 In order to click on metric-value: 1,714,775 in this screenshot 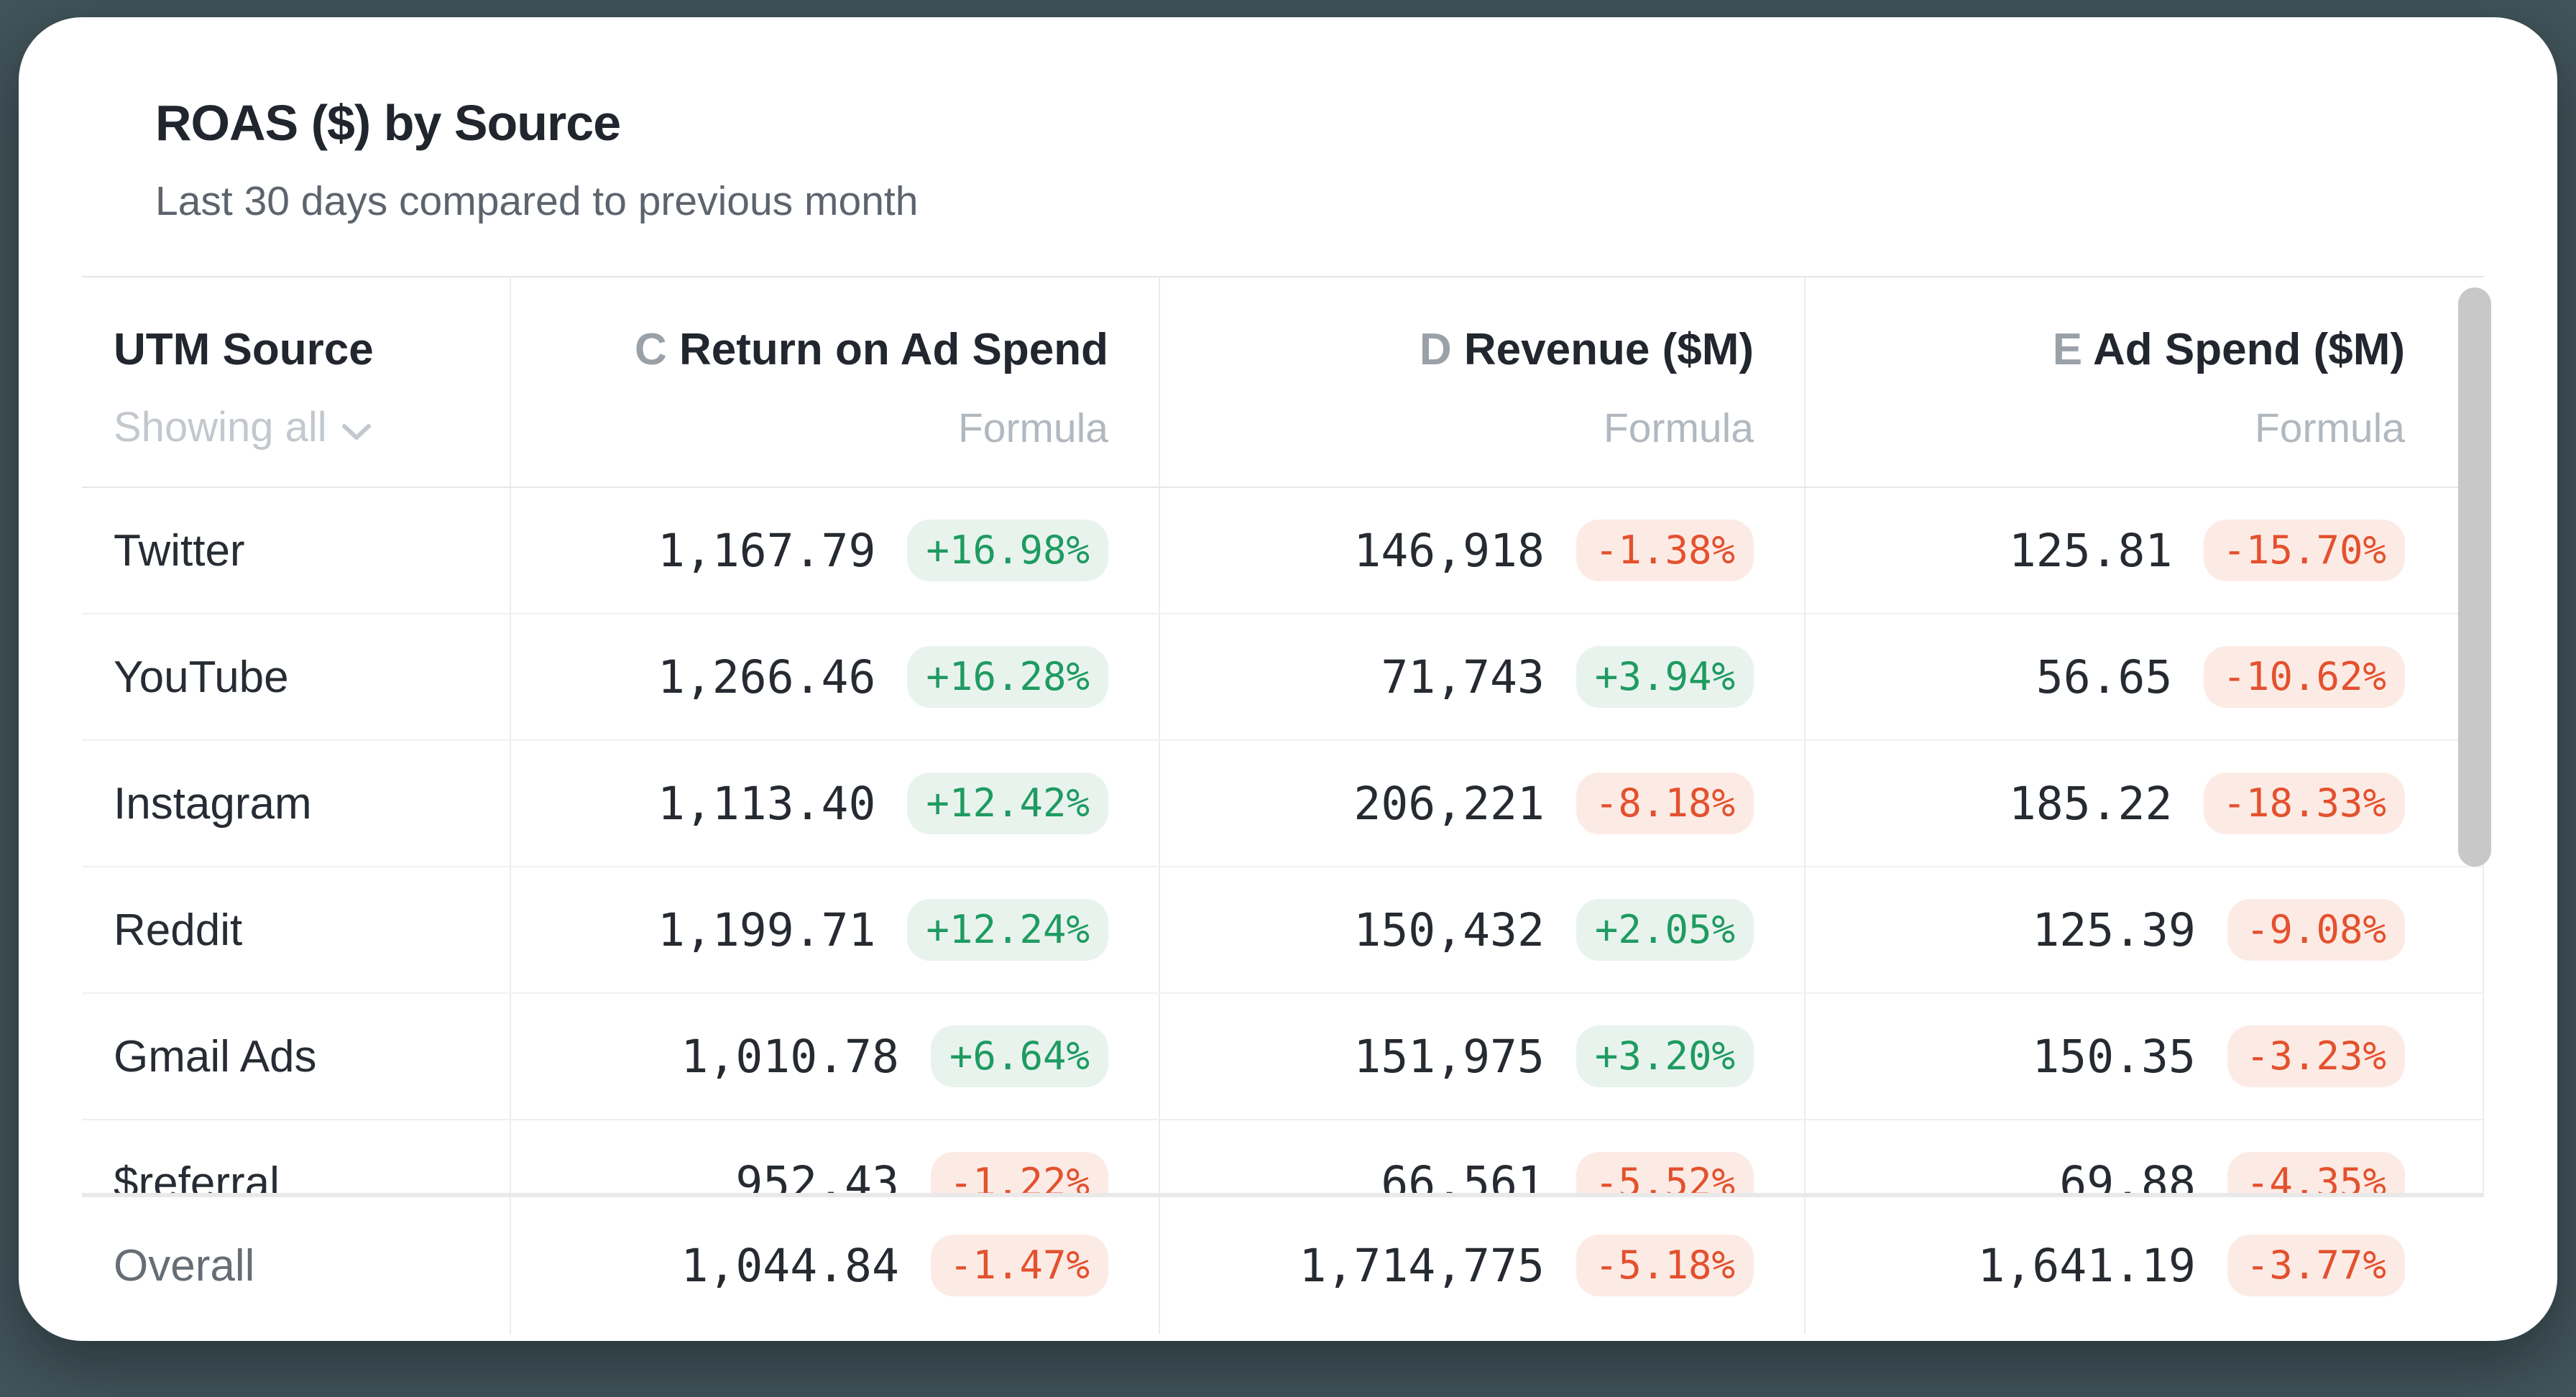, I will do `click(1422, 1265)`.